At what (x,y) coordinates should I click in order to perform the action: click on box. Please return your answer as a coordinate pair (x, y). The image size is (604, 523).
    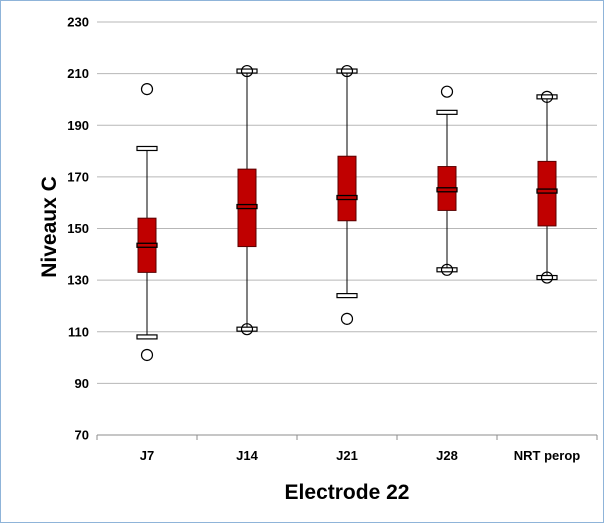
    Looking at the image, I should click on (347, 188).